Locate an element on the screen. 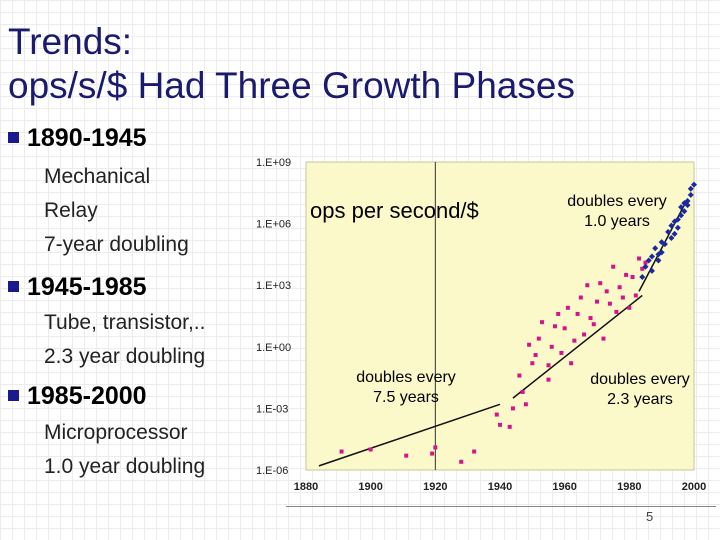 This screenshot has height=540, width=720. x-tick-label: 1960 is located at coordinates (564, 487).